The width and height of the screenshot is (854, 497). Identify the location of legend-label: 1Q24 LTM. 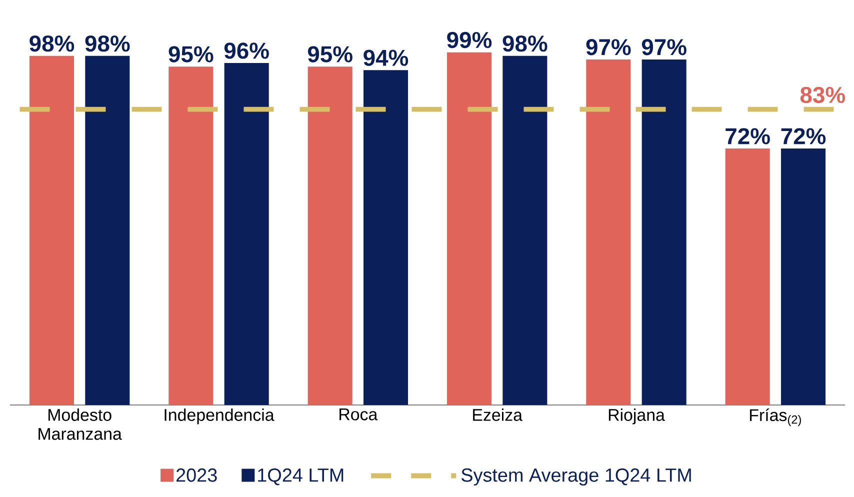
(301, 477).